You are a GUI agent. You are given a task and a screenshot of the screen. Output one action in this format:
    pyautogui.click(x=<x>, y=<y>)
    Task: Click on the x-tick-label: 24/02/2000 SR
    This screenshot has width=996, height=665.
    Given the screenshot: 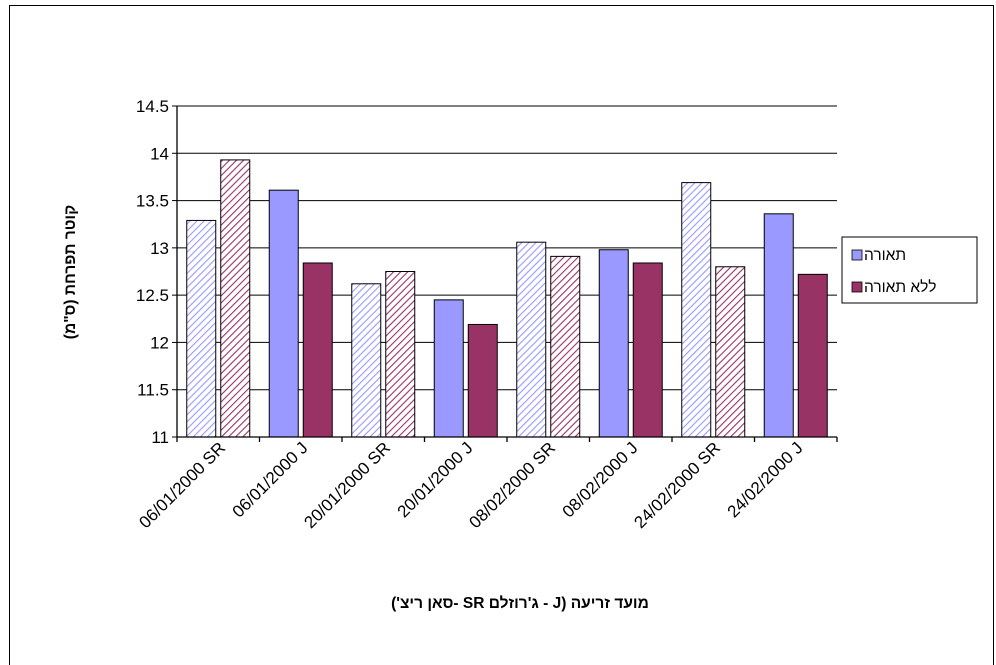 What is the action you would take?
    pyautogui.click(x=677, y=485)
    